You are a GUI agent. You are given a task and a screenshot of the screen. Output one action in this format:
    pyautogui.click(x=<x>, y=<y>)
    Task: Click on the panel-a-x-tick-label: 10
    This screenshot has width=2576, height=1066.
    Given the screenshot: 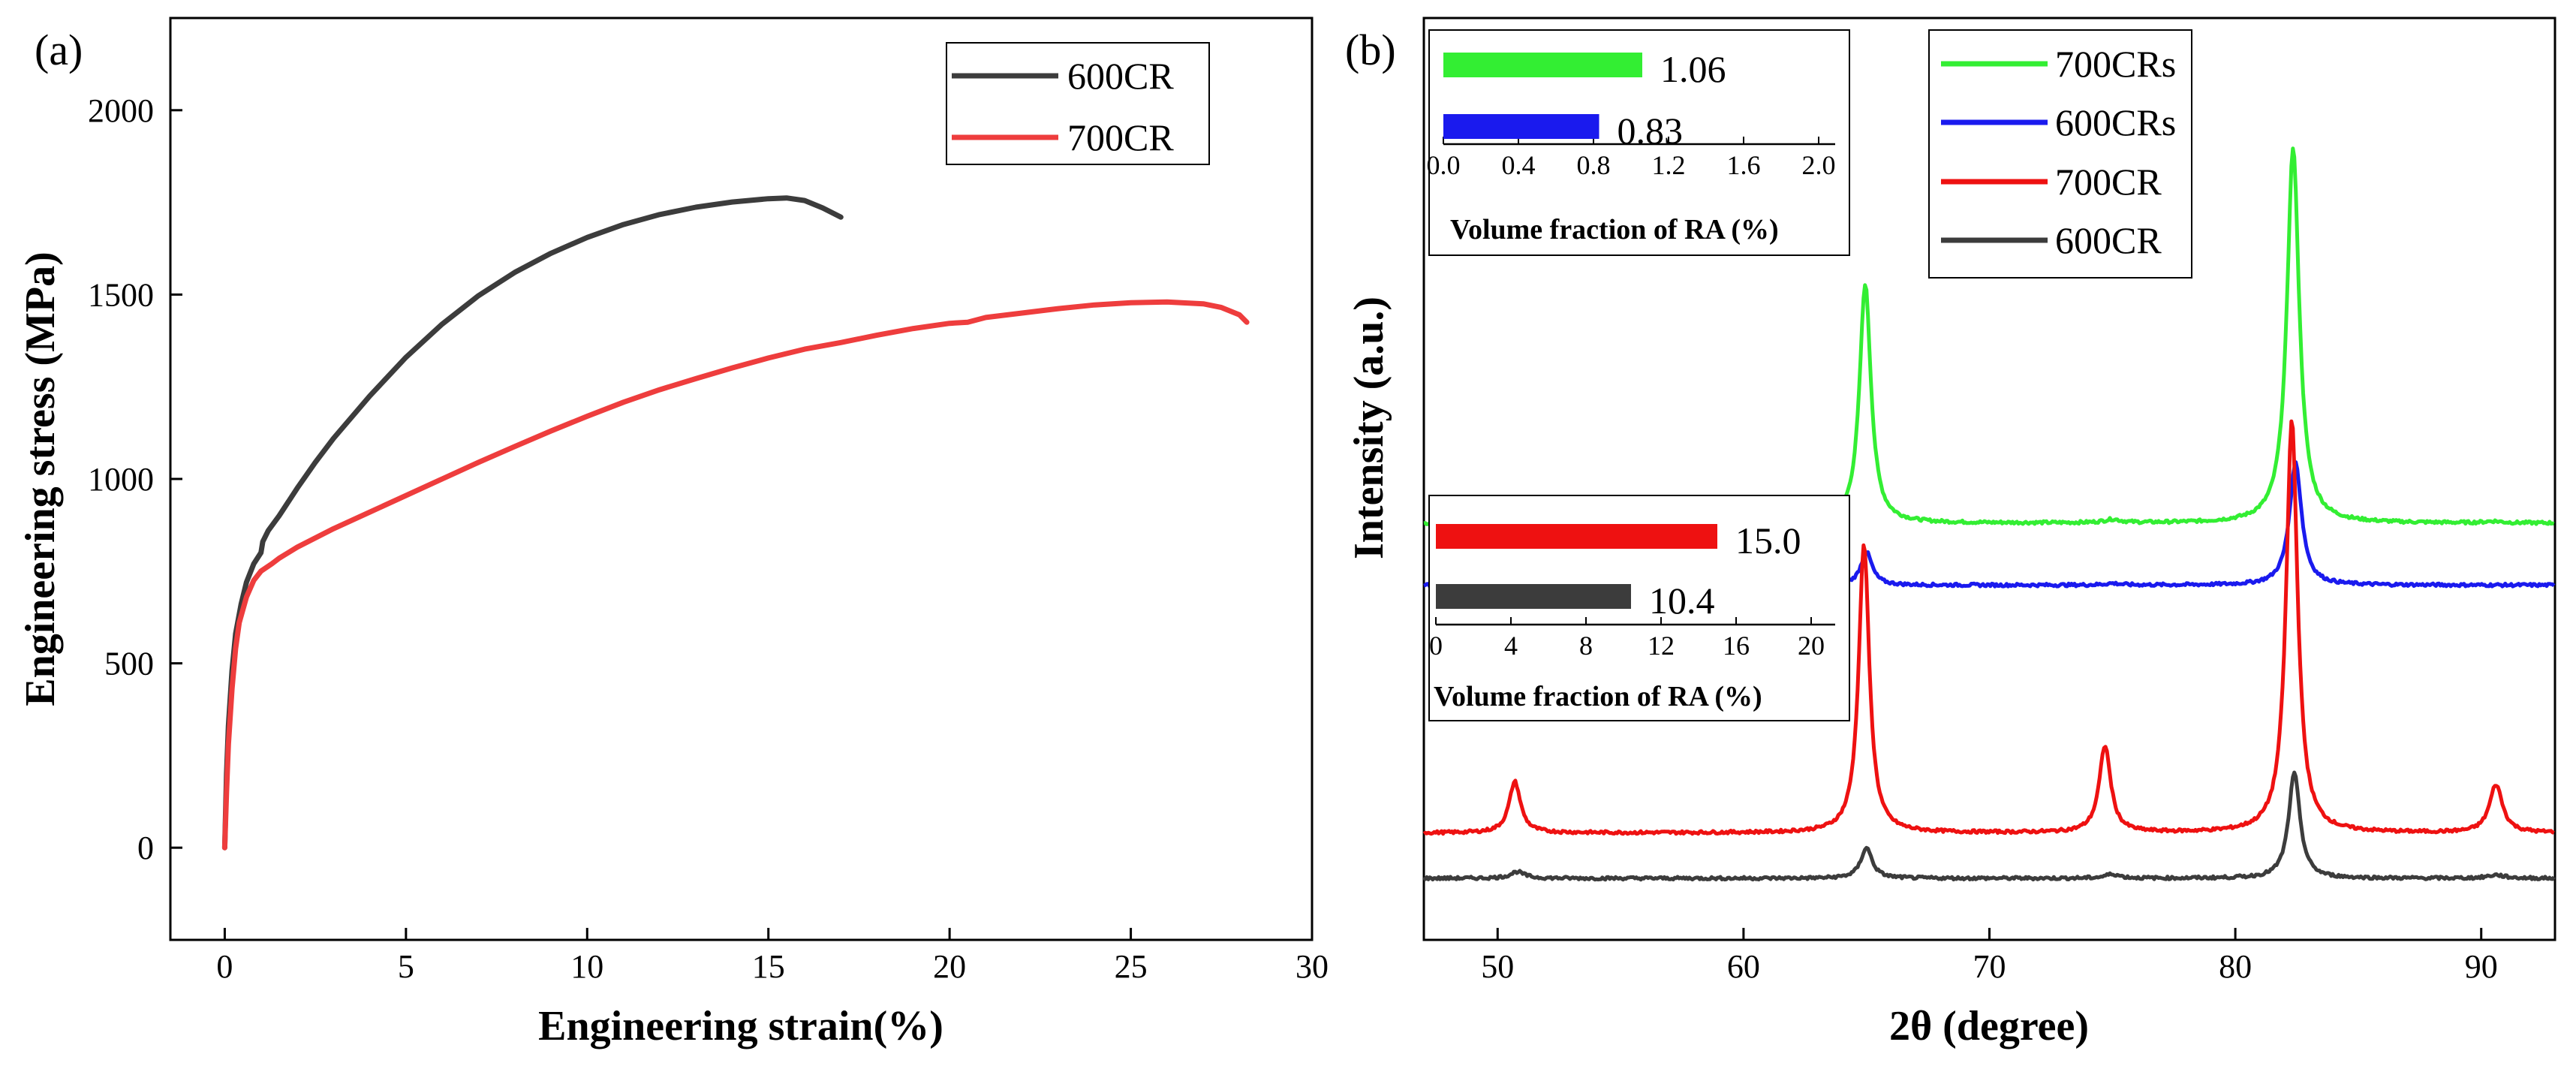 What is the action you would take?
    pyautogui.click(x=586, y=966)
    